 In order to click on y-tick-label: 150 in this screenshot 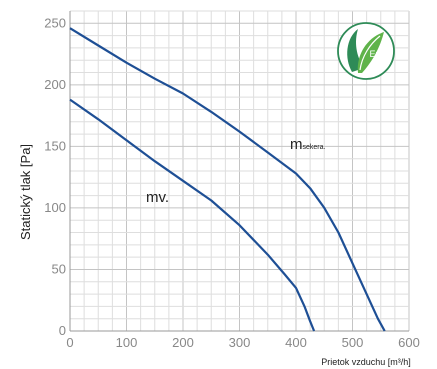, I will do `click(55, 145)`.